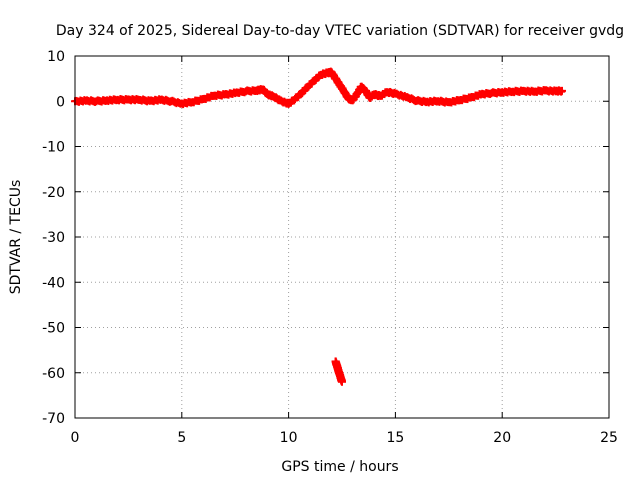 The image size is (640, 480). I want to click on y-tick-label: -20, so click(53, 193).